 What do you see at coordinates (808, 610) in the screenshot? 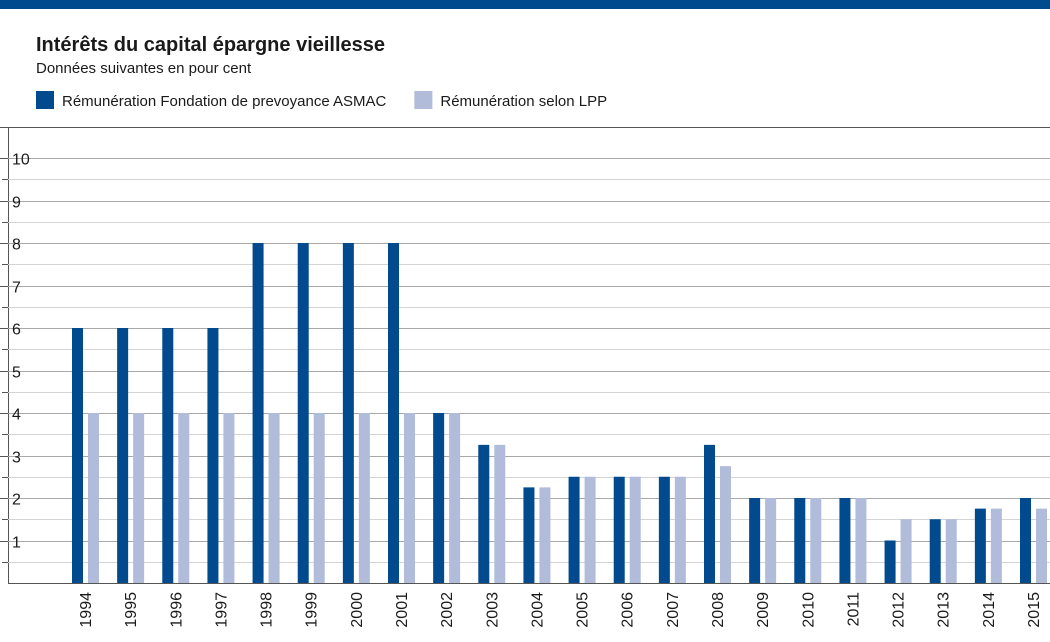
I see `x-tick-label: 2010` at bounding box center [808, 610].